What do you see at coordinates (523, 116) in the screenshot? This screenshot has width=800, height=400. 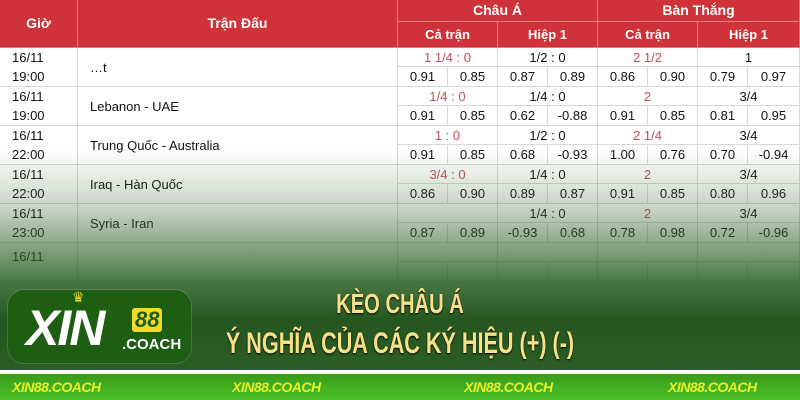 I see `odds-cell: 0.62` at bounding box center [523, 116].